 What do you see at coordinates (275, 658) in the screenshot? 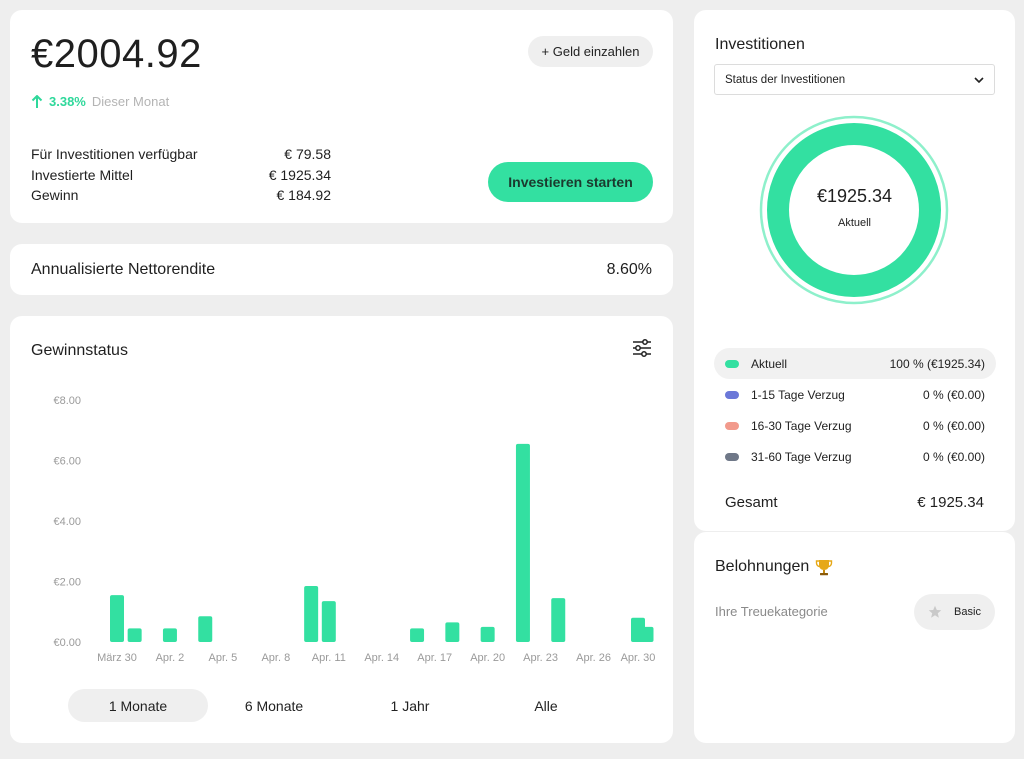
I see `x-tick-label: Apr. 8` at bounding box center [275, 658].